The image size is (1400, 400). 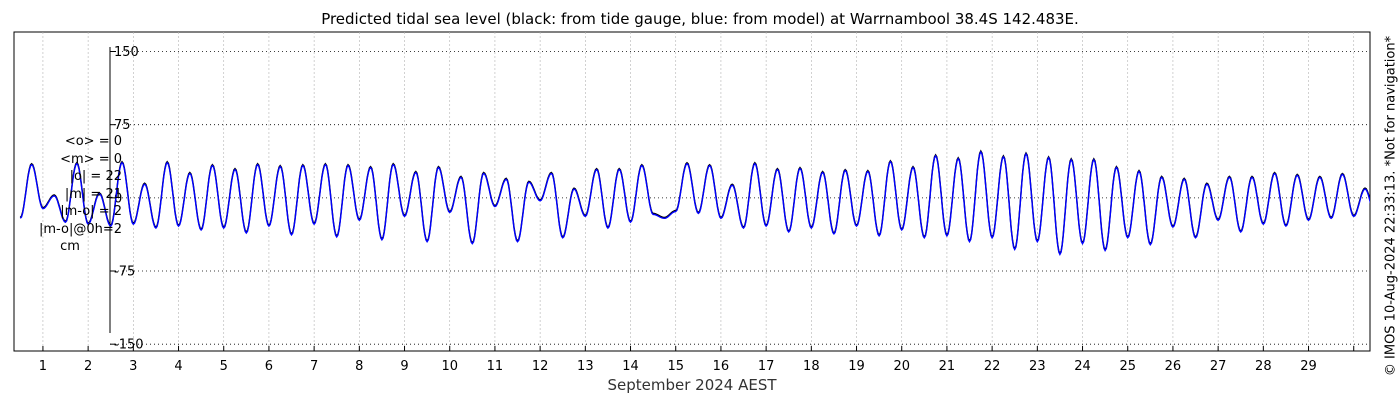 I want to click on y-tick-label: -75, so click(x=124, y=272).